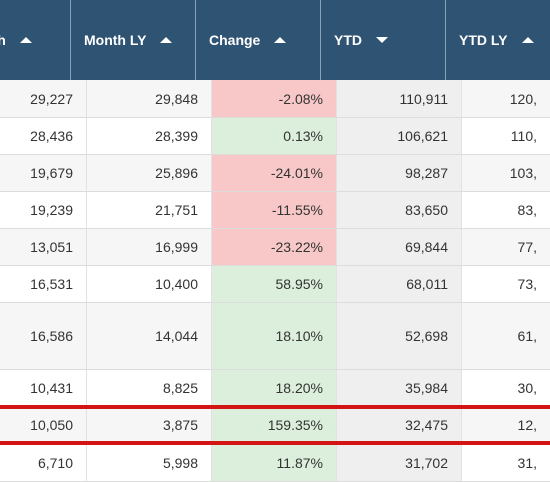  Describe the element at coordinates (275, 443) in the screenshot. I see `highlight-line-bottom` at that location.